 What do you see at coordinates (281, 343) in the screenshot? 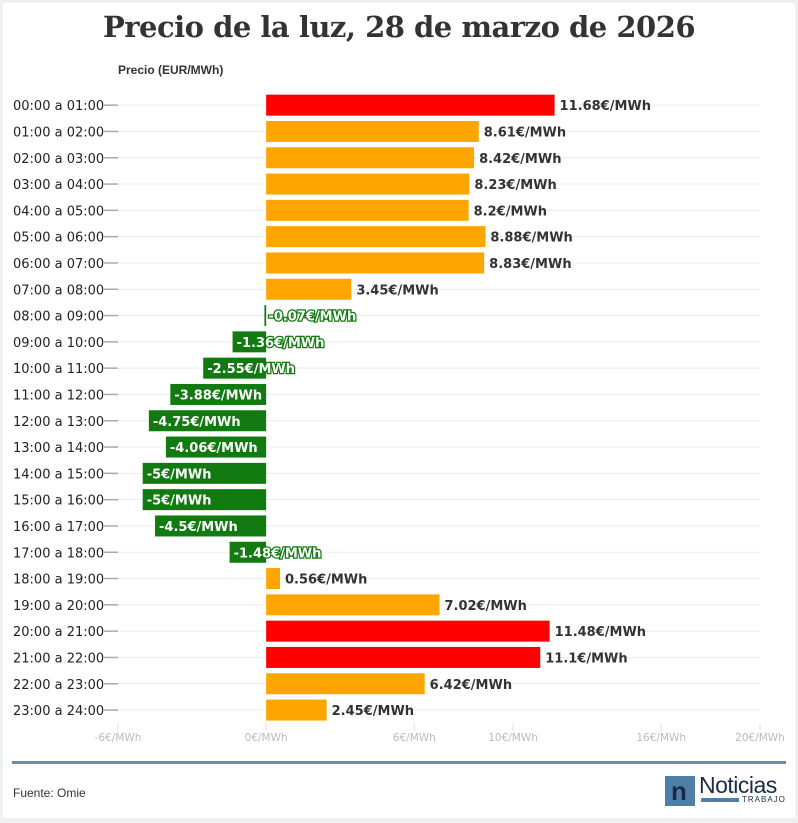
I see `value-label: -1.36€/MWh` at bounding box center [281, 343].